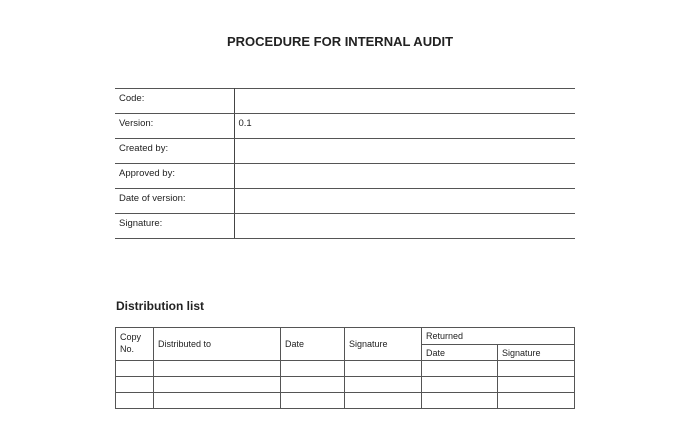 The image size is (680, 433). Describe the element at coordinates (175, 176) in the screenshot. I see `info-label: Approved by:` at that location.